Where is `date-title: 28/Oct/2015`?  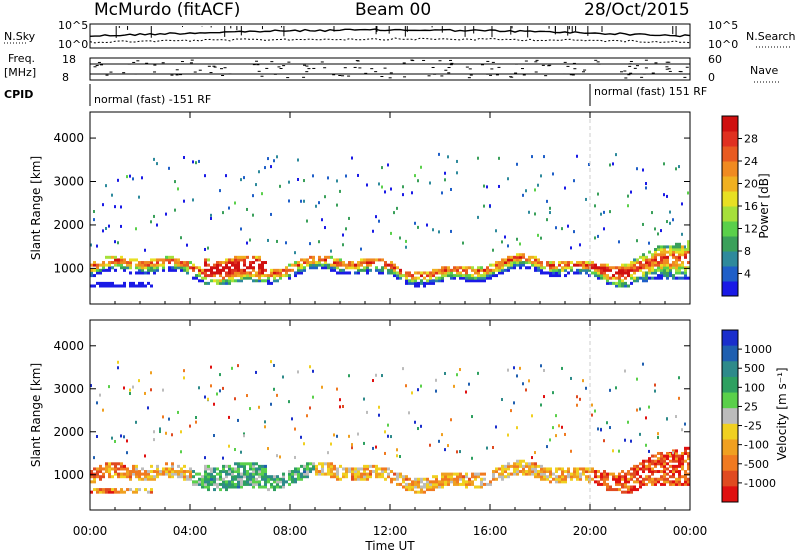 date-title: 28/Oct/2015 is located at coordinates (637, 10).